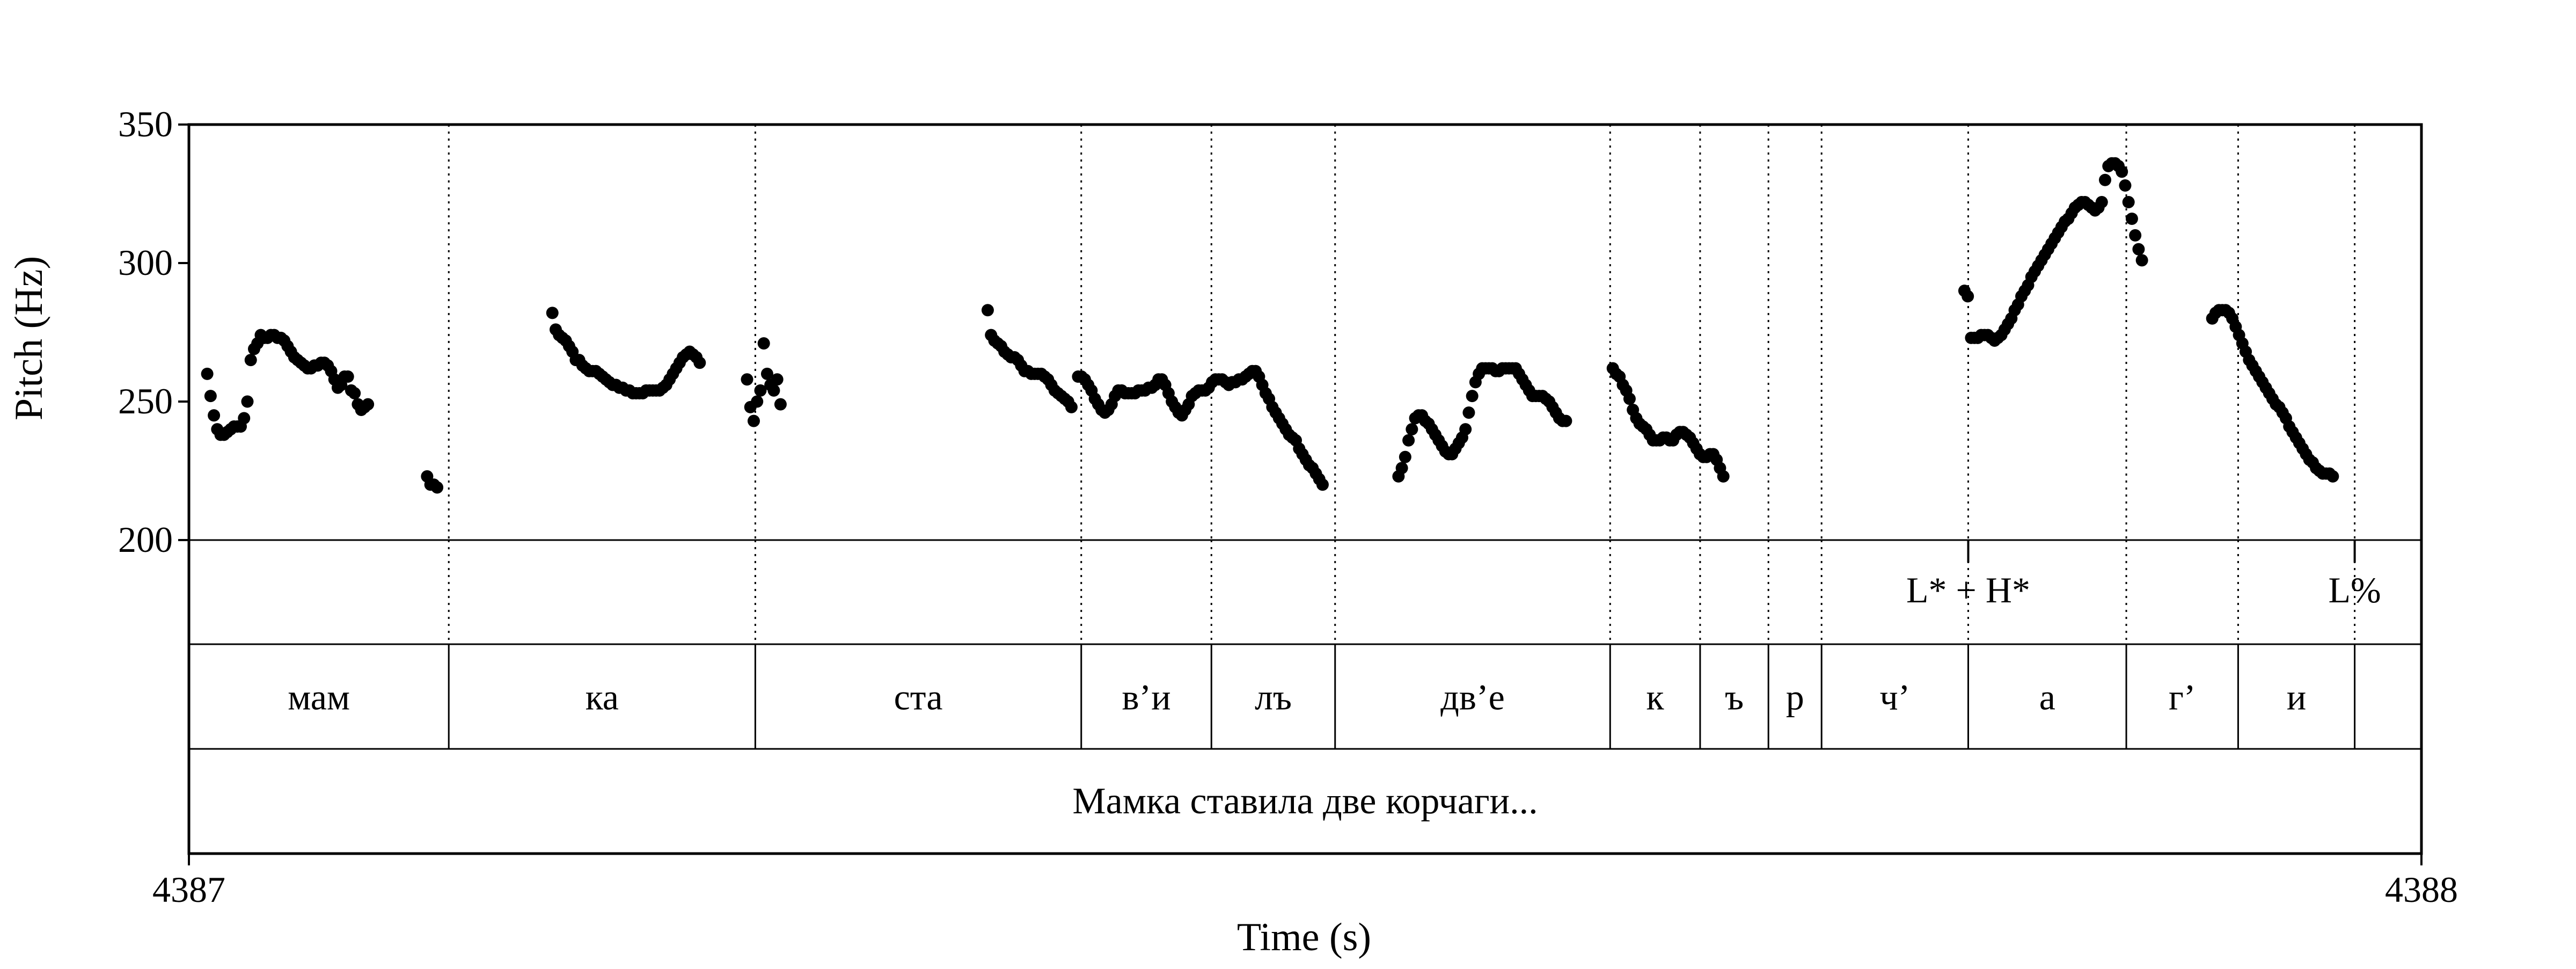  I want to click on tone-label: L* + H*, so click(1968, 590).